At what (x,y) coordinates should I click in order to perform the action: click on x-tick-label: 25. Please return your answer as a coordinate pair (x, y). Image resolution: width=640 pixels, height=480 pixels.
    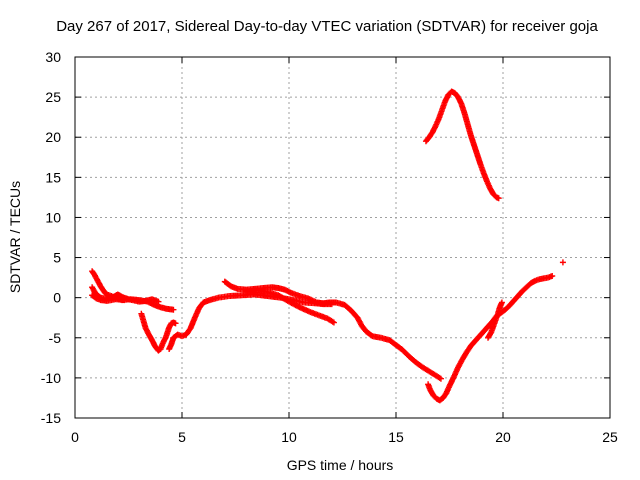
    Looking at the image, I should click on (610, 437).